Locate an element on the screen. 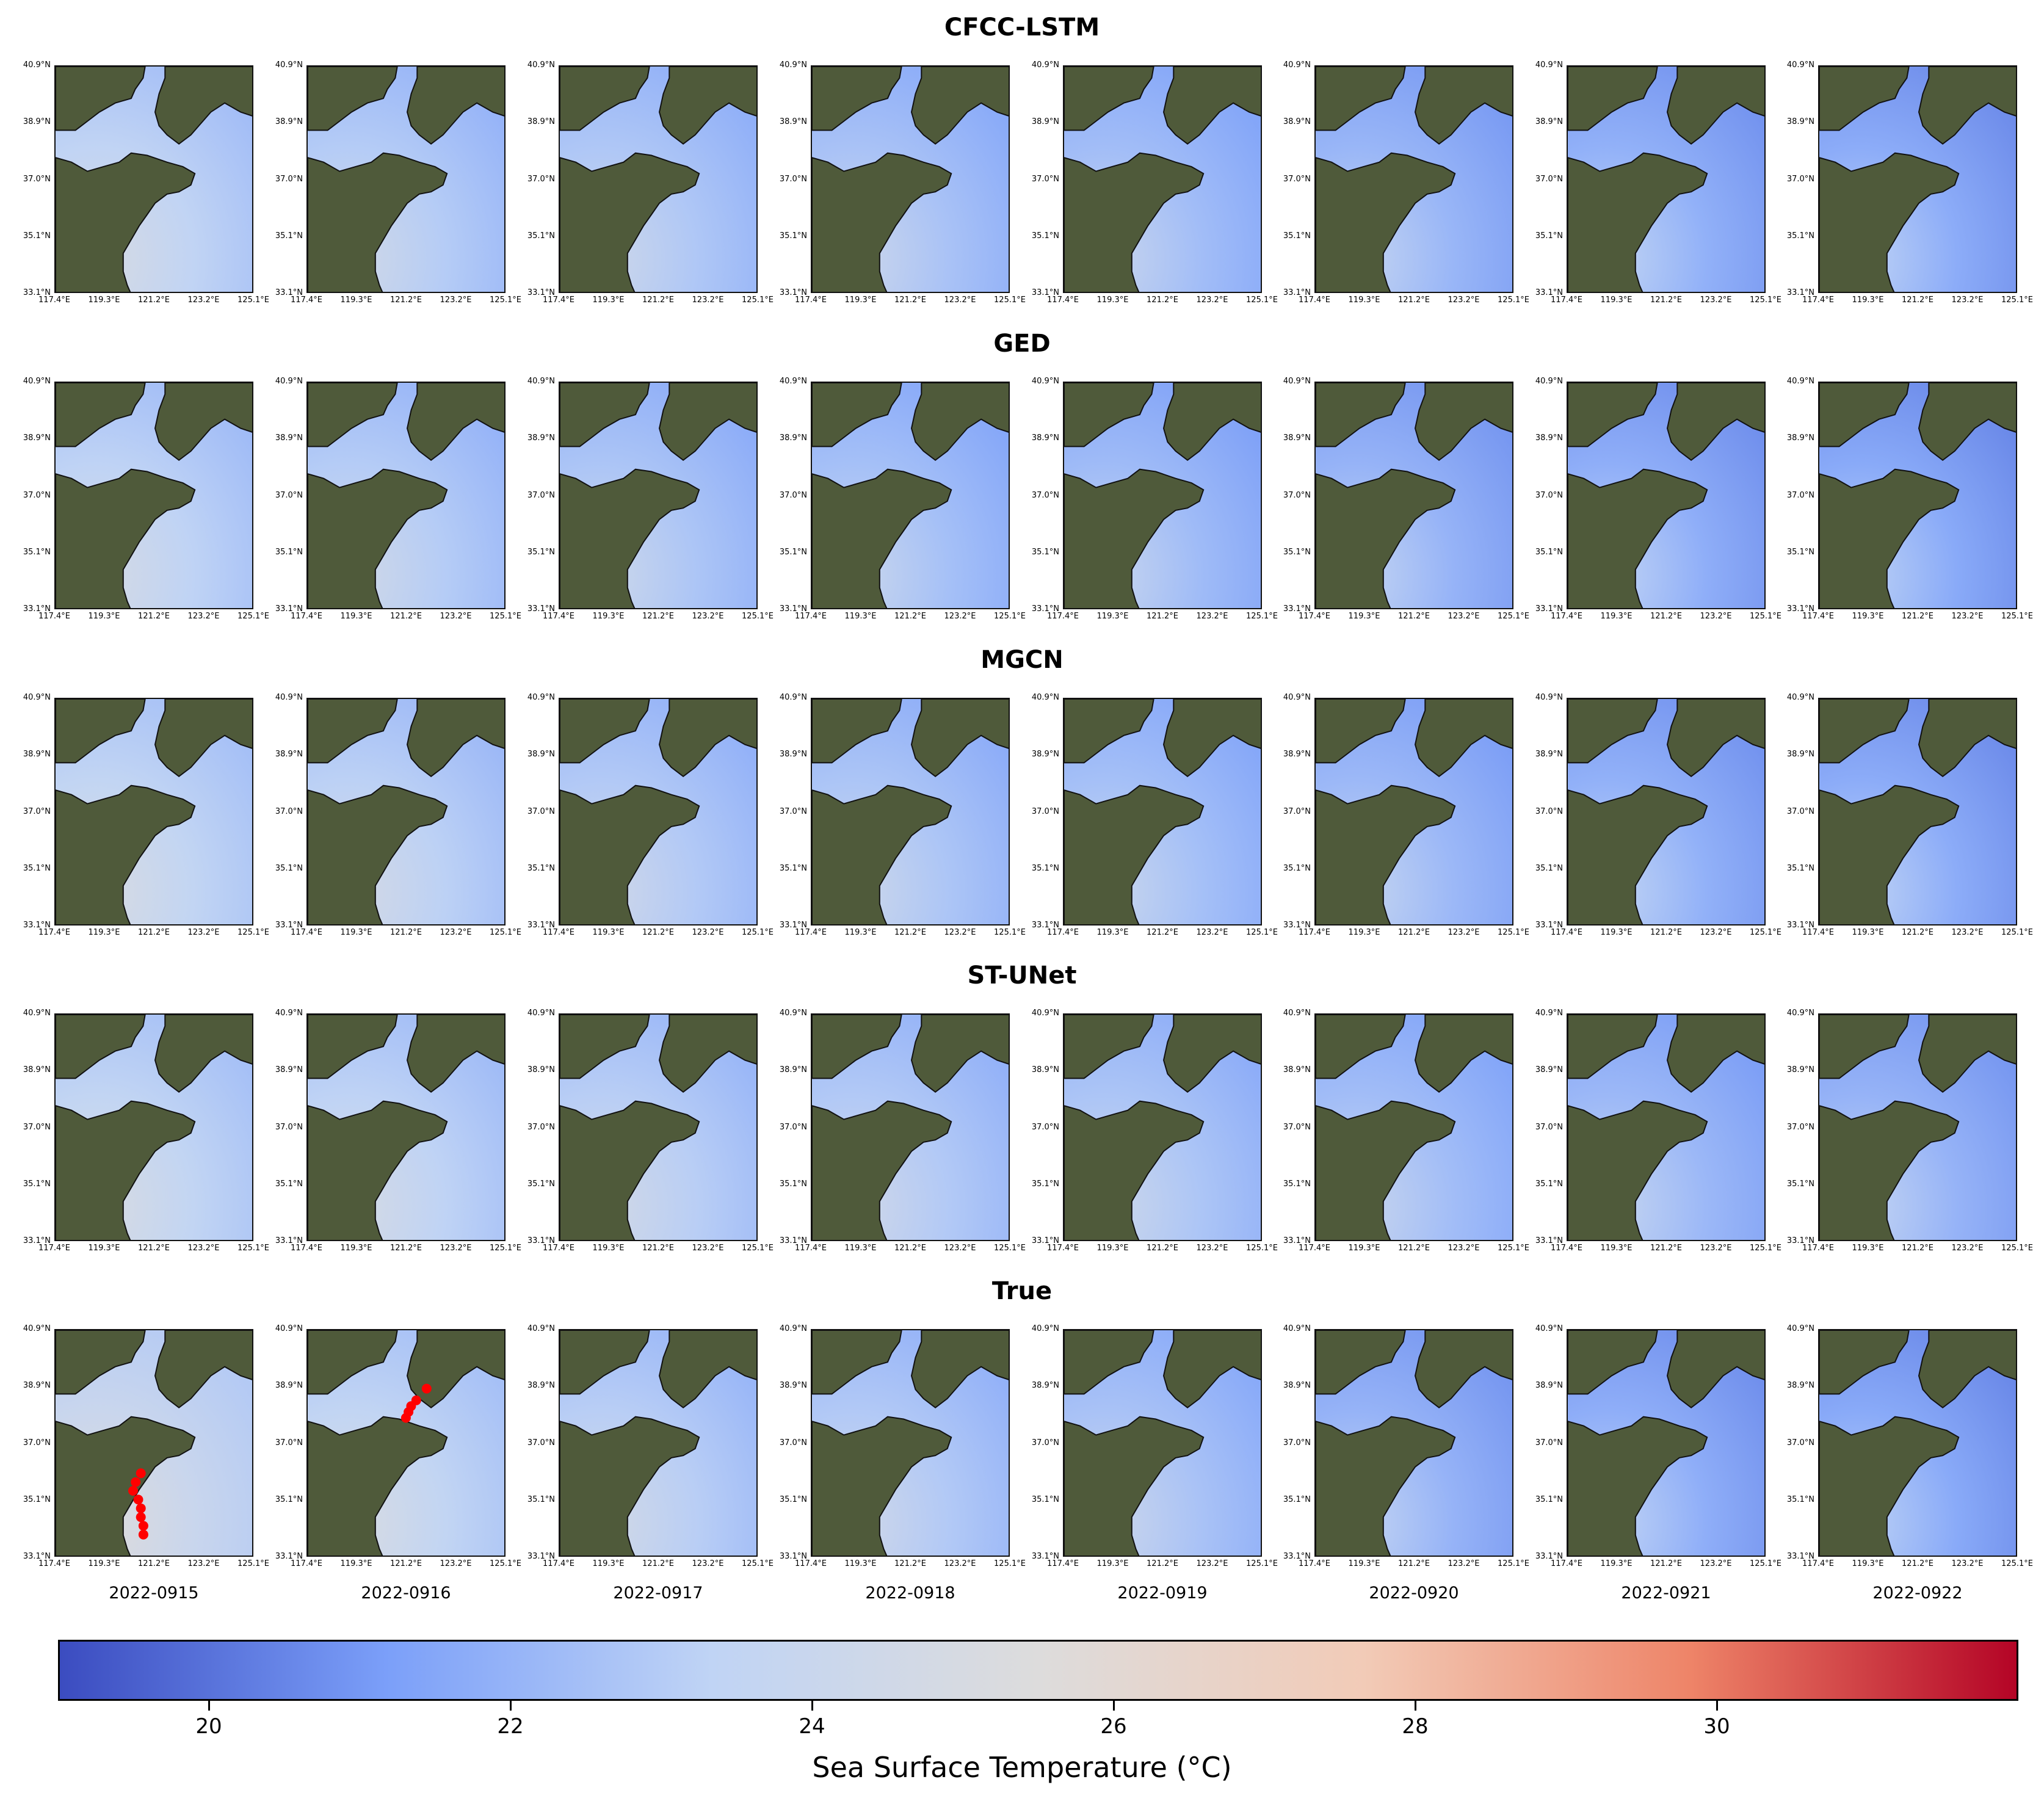 The image size is (2044, 1793). colorbar-tick-label: 22 is located at coordinates (511, 1727).